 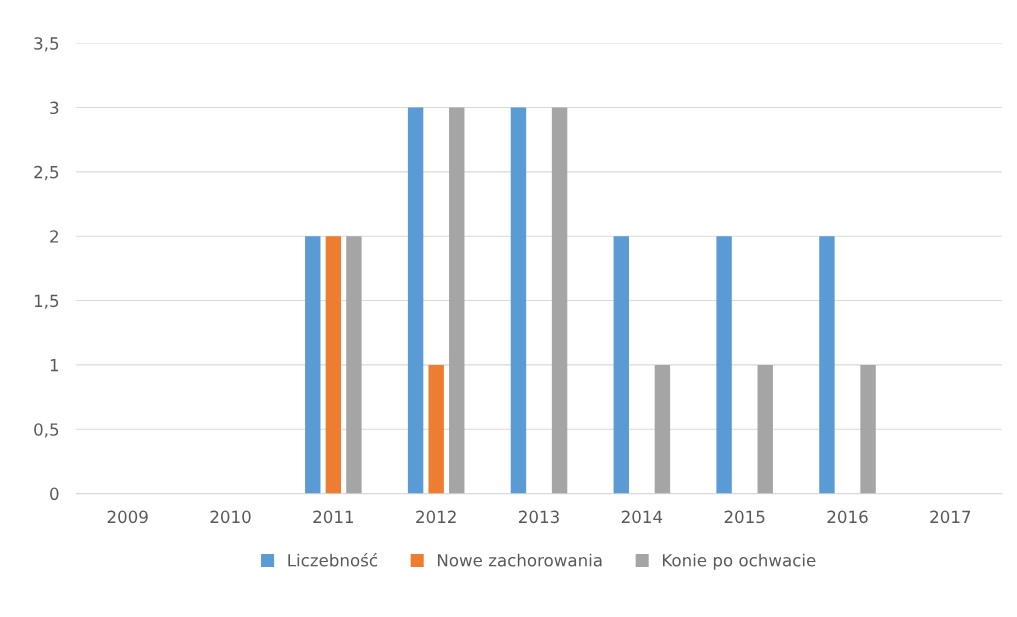 What do you see at coordinates (54, 236) in the screenshot?
I see `y-tick-label: 2` at bounding box center [54, 236].